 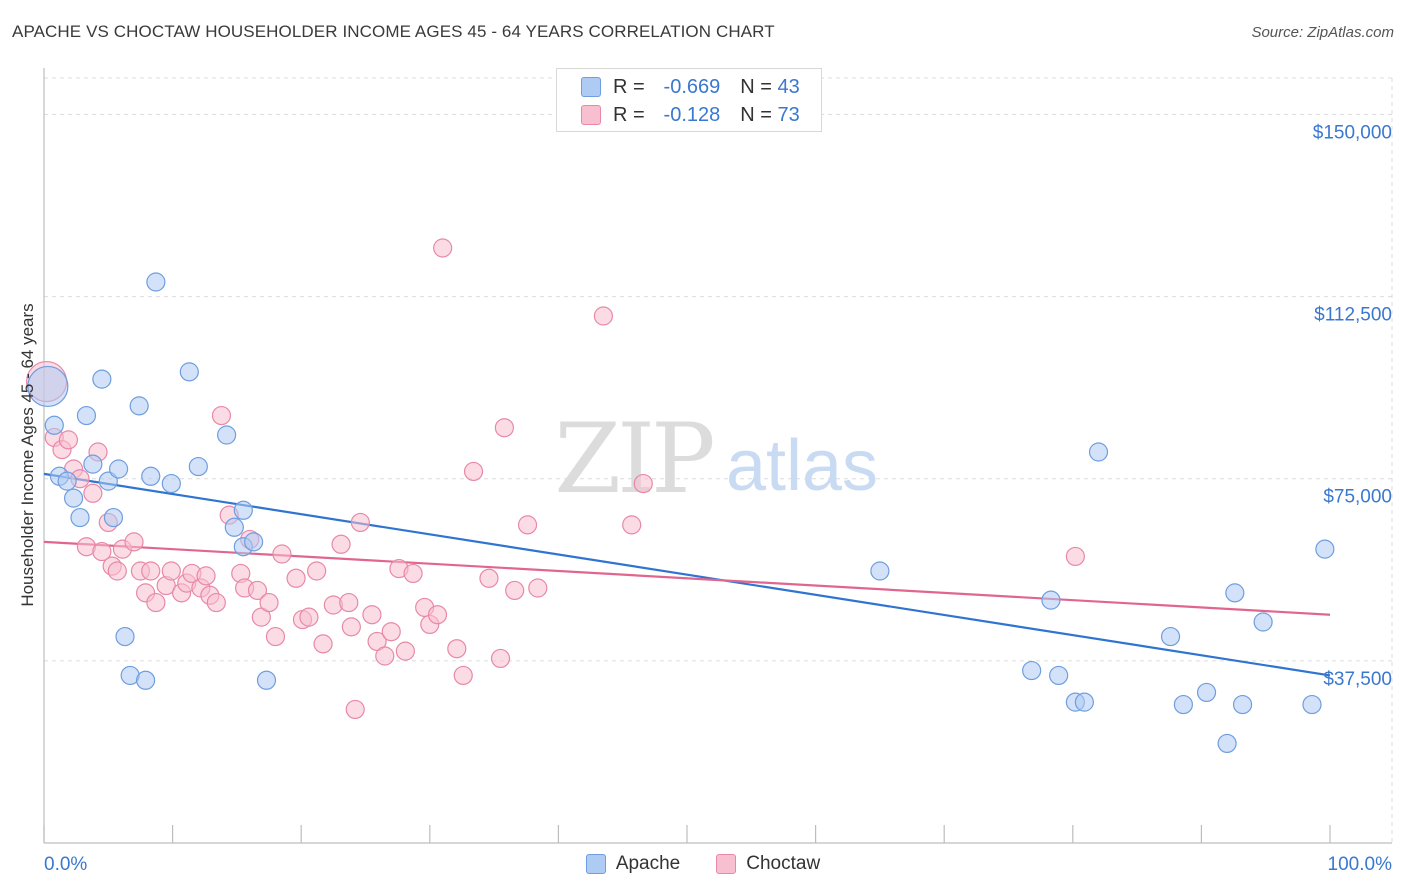 I want to click on legend-item-apache: Apache, so click(x=633, y=864).